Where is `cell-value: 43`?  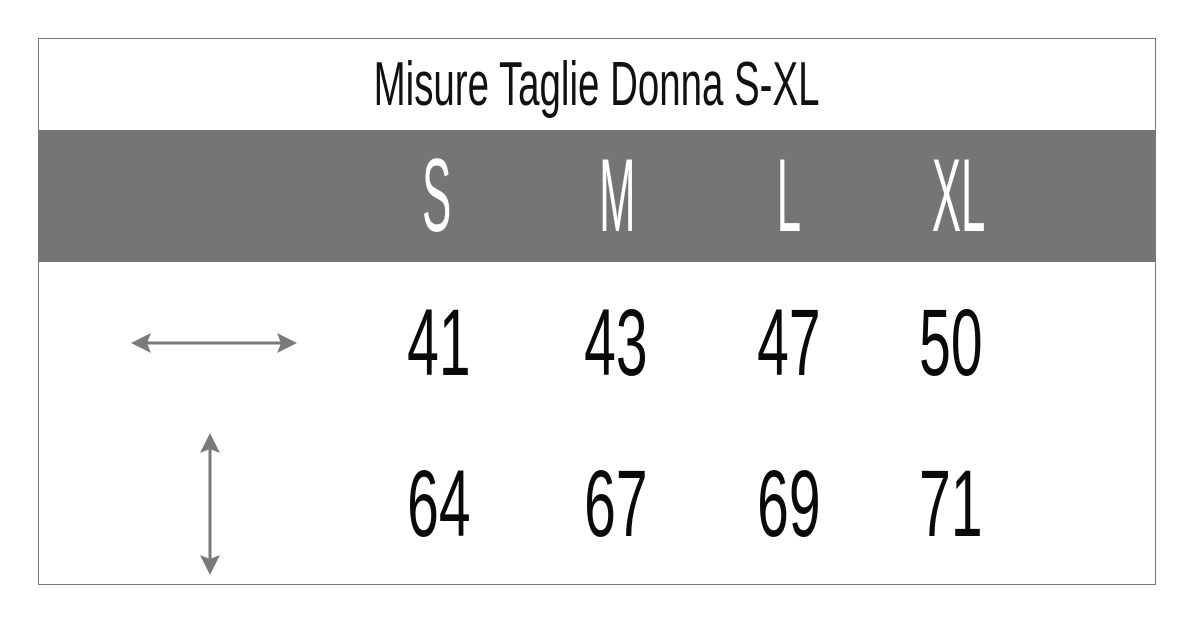 cell-value: 43 is located at coordinates (616, 342).